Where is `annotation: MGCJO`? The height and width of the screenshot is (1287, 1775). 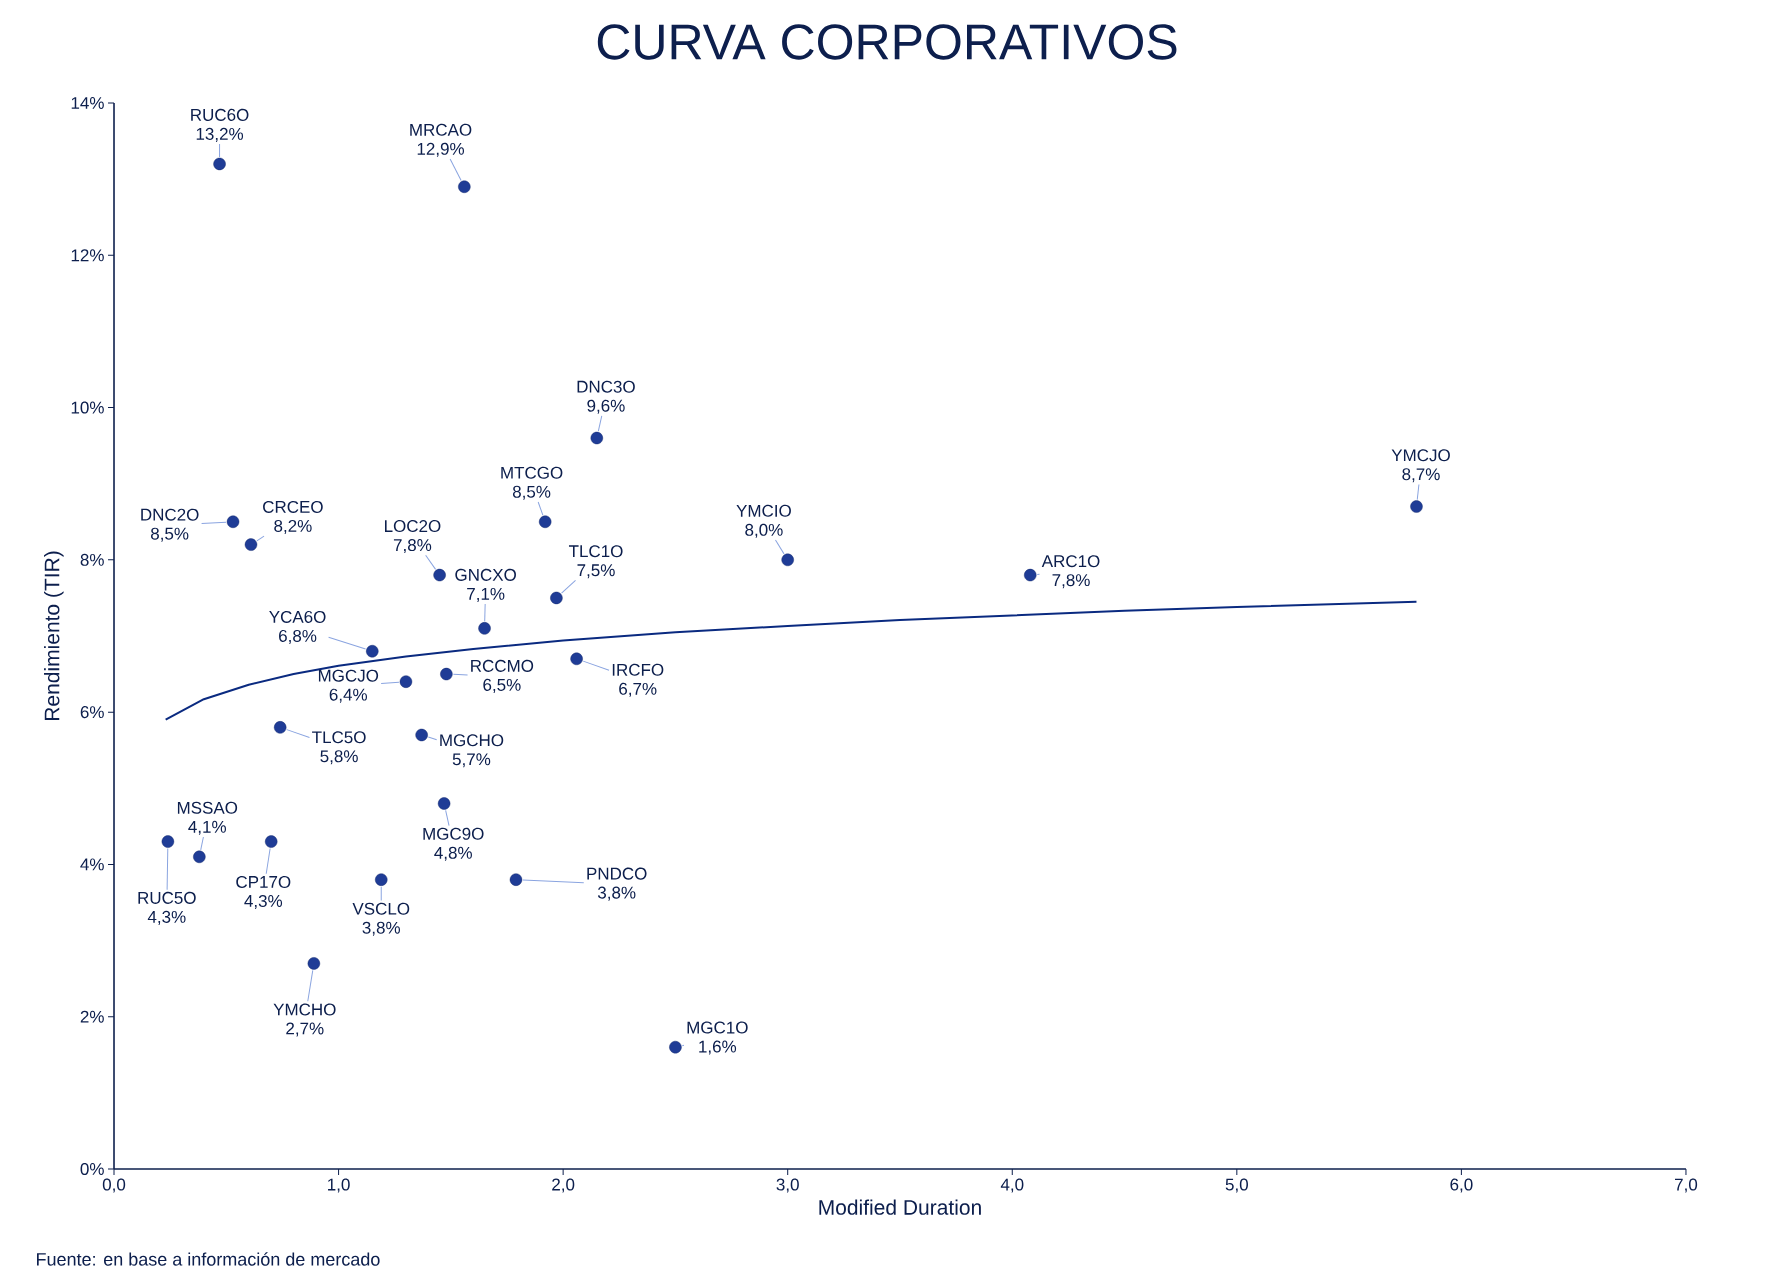 annotation: MGCJO is located at coordinates (348, 675).